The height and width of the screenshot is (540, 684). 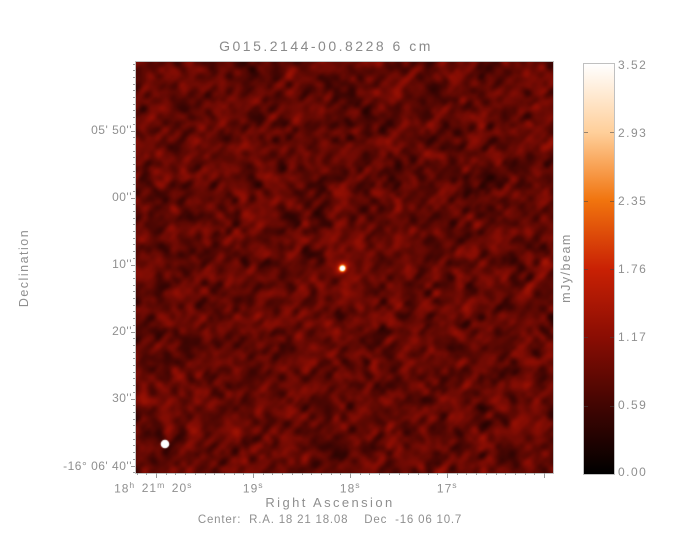 What do you see at coordinates (326, 46) in the screenshot?
I see `plot-title: G015.2144-00.8228 6 cm` at bounding box center [326, 46].